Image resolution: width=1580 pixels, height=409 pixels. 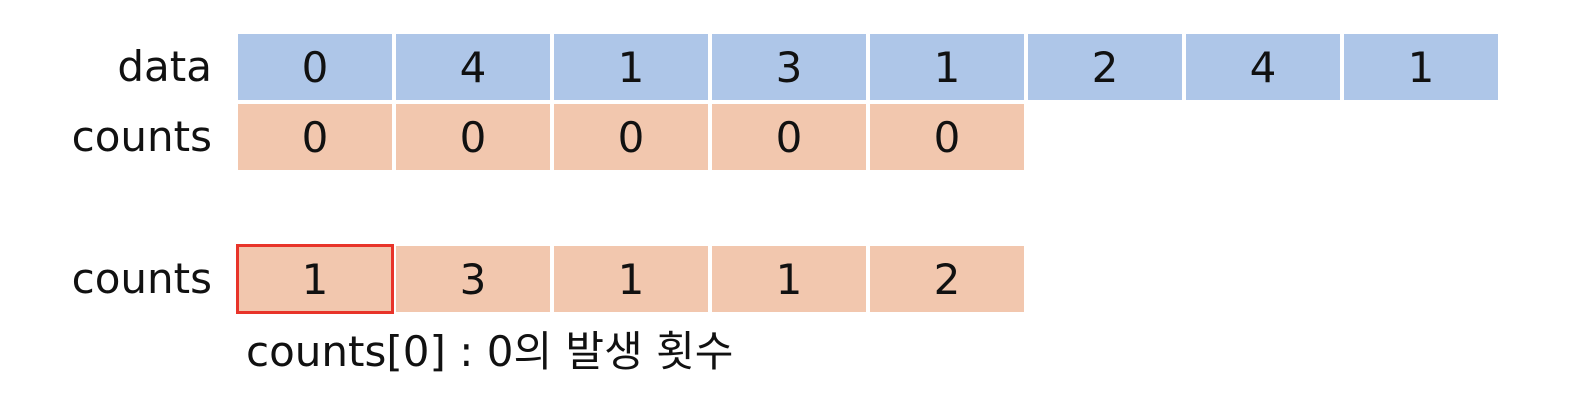 What do you see at coordinates (789, 67) in the screenshot?
I see `data-cell: 3` at bounding box center [789, 67].